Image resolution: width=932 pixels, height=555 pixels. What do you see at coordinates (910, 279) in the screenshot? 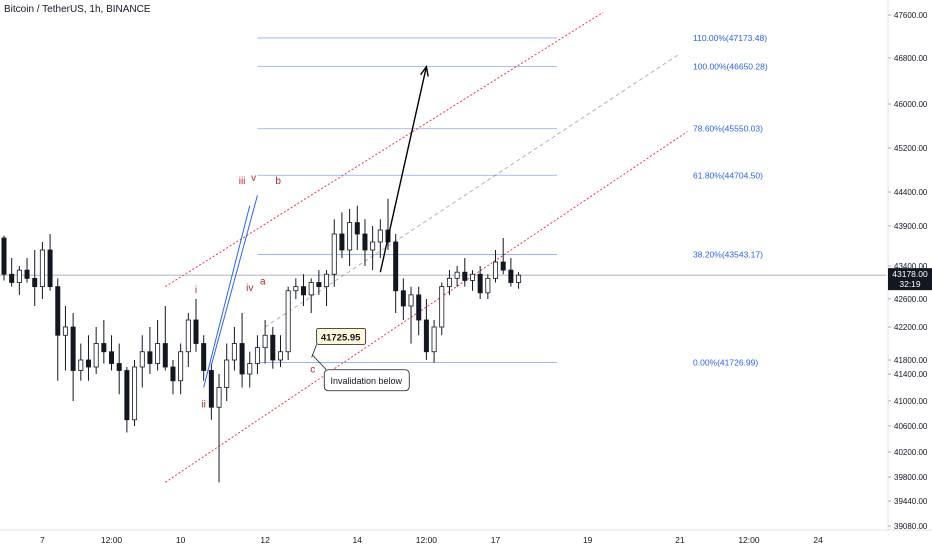
I see `last-price-tag` at bounding box center [910, 279].